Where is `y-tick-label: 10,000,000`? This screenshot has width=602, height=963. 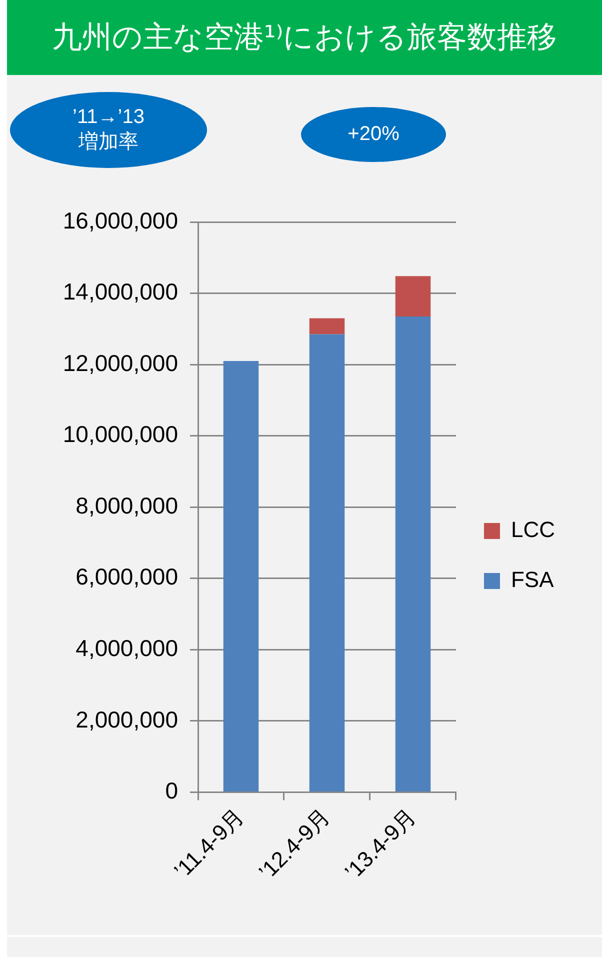 y-tick-label: 10,000,000 is located at coordinates (120, 434).